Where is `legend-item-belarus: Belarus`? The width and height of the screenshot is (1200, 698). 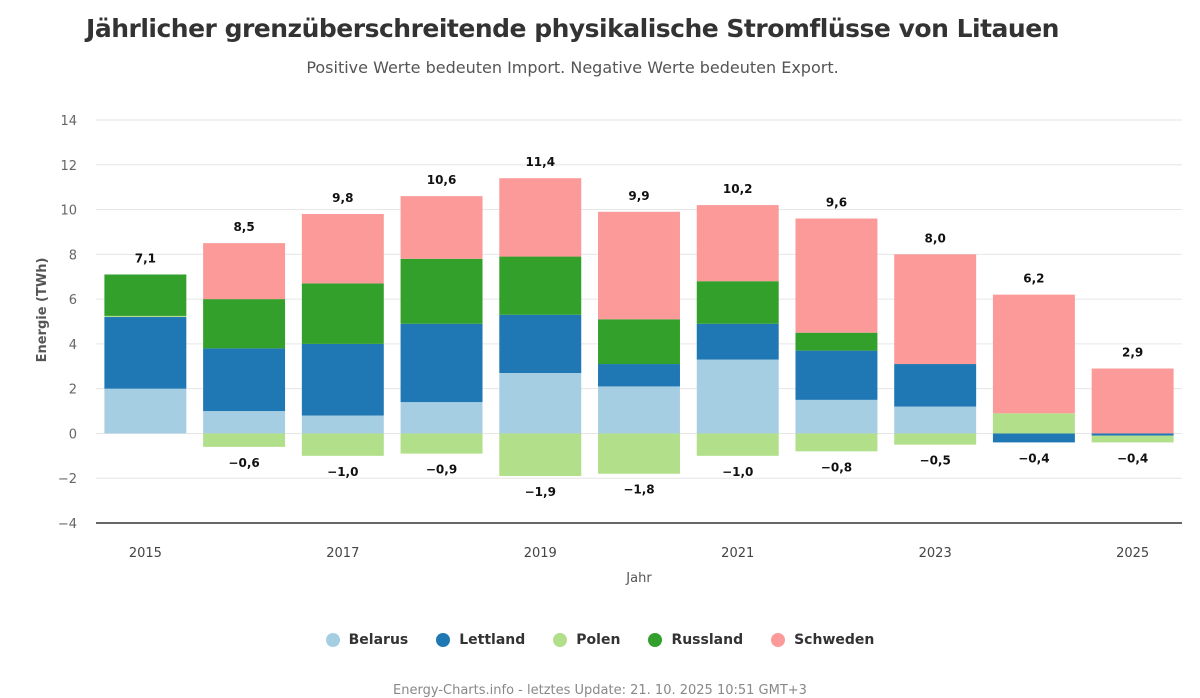 legend-item-belarus: Belarus is located at coordinates (367, 640).